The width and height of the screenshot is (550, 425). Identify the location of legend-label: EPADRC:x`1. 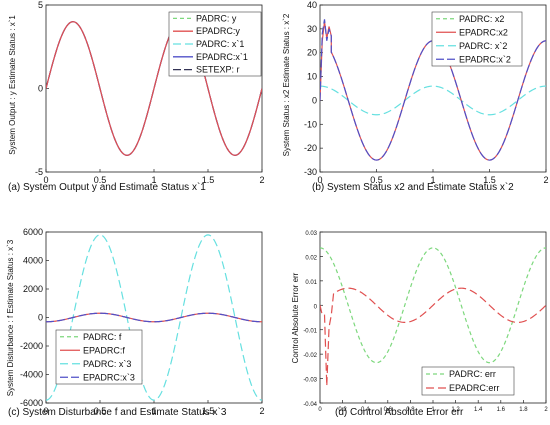
(222, 57).